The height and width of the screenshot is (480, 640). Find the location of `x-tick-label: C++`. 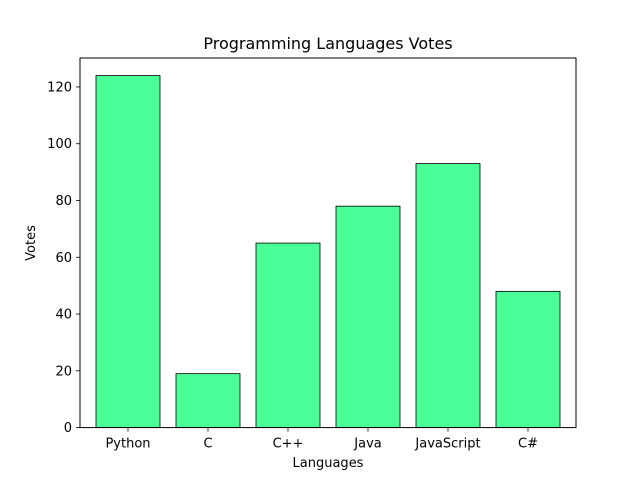

x-tick-label: C++ is located at coordinates (288, 444).